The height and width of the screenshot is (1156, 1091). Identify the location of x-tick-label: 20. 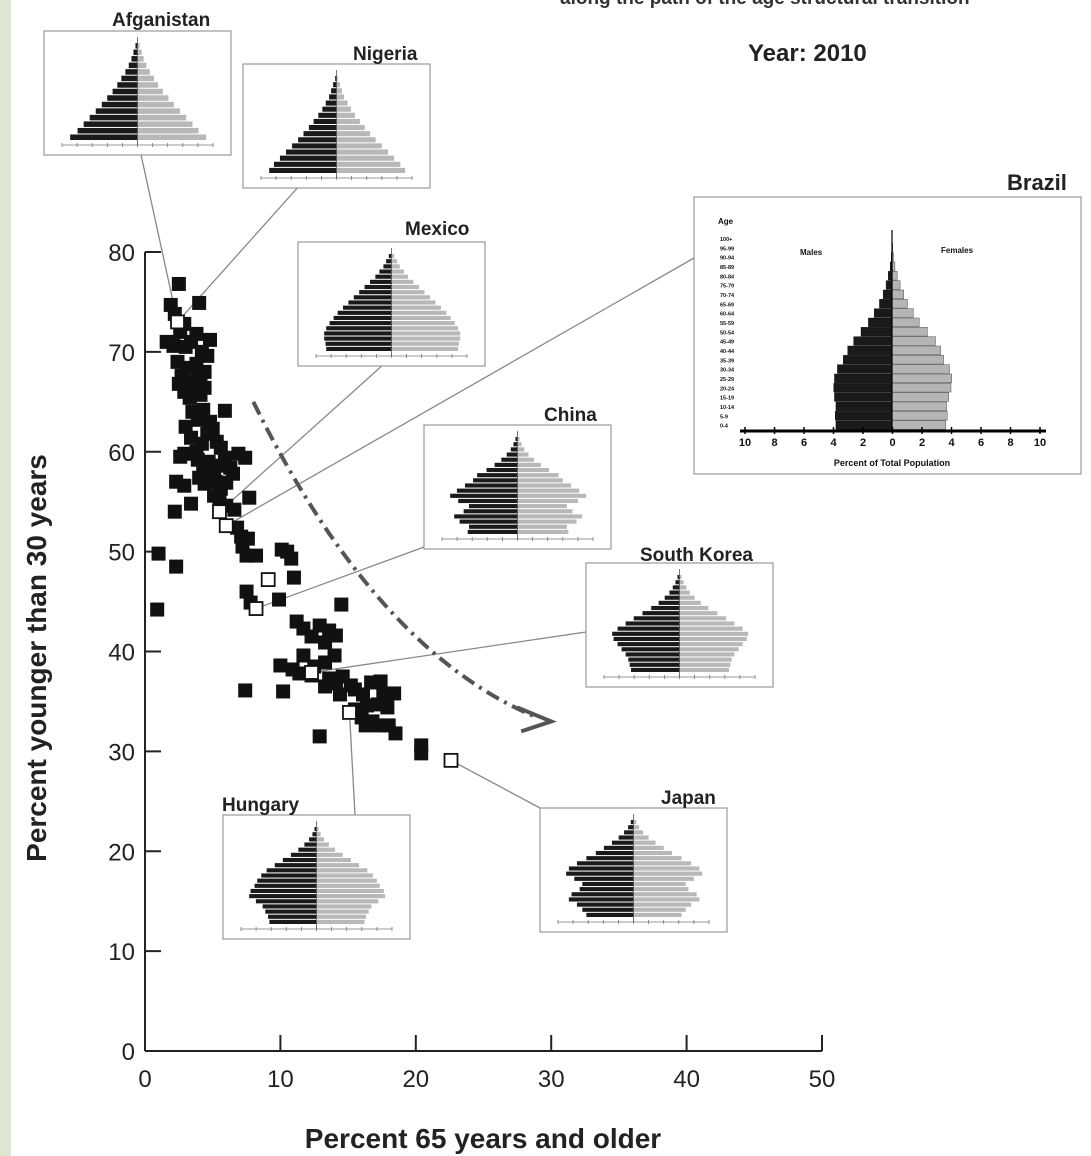
(415, 1079).